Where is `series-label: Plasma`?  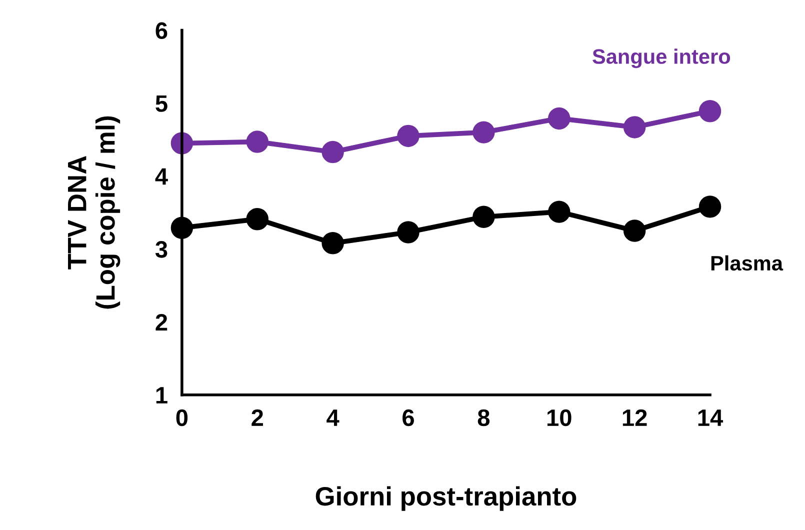
series-label: Plasma is located at coordinates (747, 263).